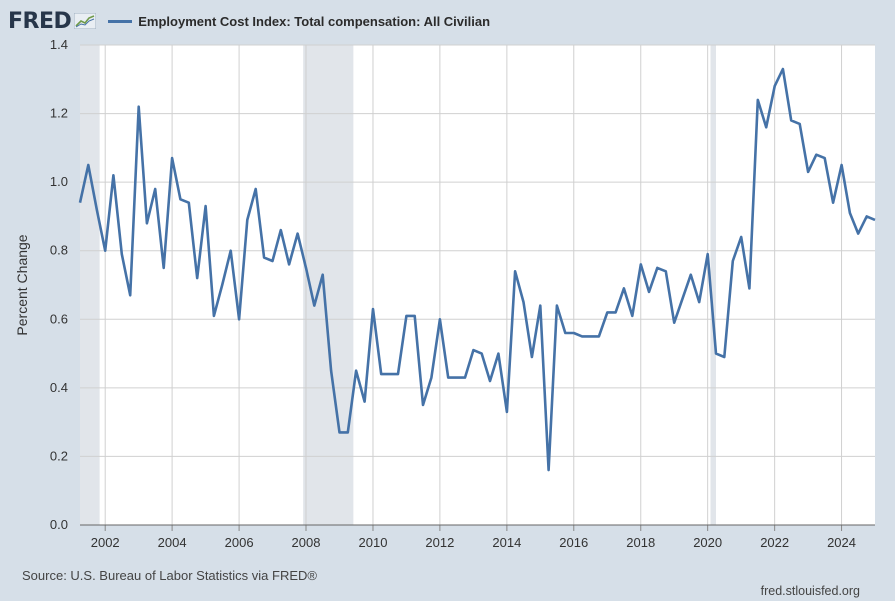 Image resolution: width=895 pixels, height=601 pixels. I want to click on fred-logo: FRED, so click(40, 21).